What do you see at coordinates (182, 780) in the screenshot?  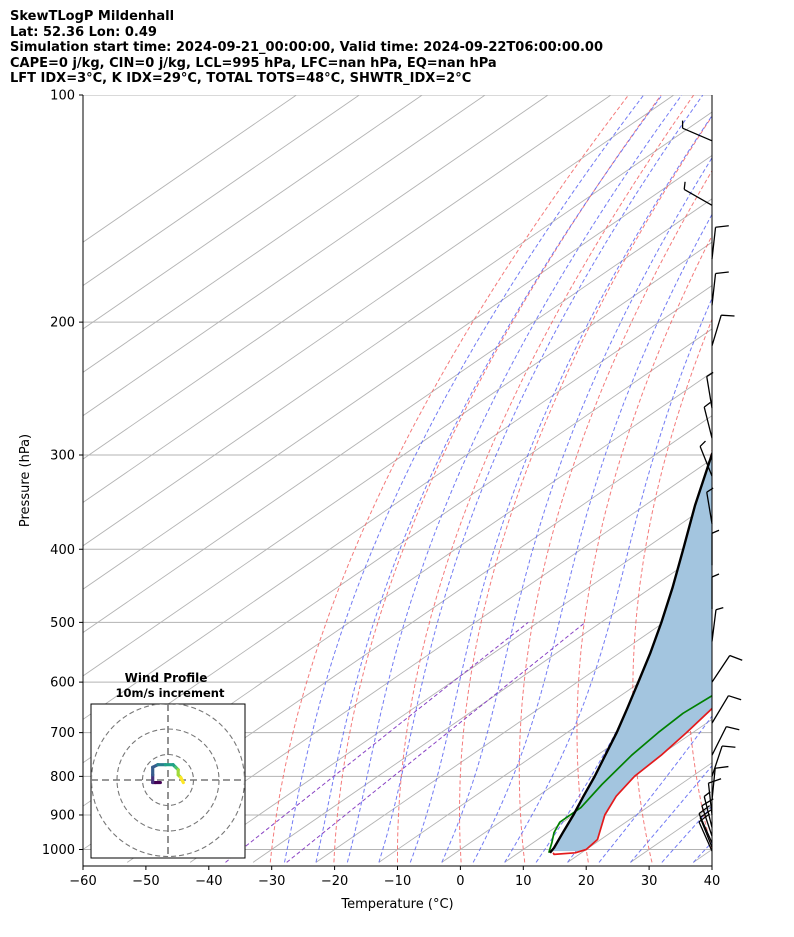 I see `hodograph-trace-segment` at bounding box center [182, 780].